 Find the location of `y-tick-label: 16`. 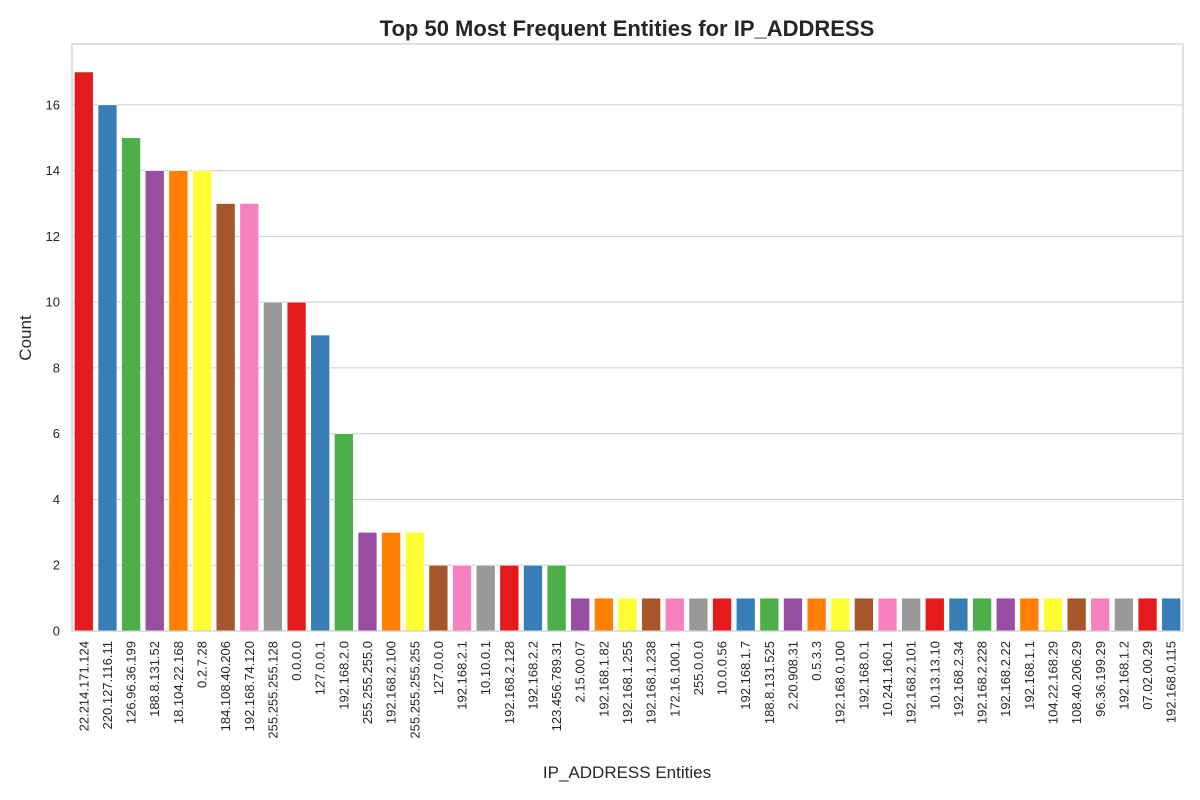

y-tick-label: 16 is located at coordinates (53, 104).